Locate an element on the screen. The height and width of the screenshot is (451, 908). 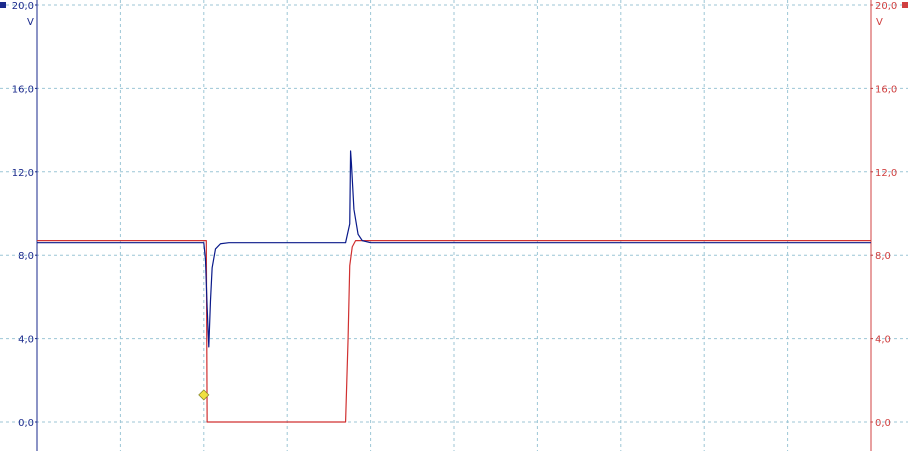
left-axis-unit: V is located at coordinates (30, 22).